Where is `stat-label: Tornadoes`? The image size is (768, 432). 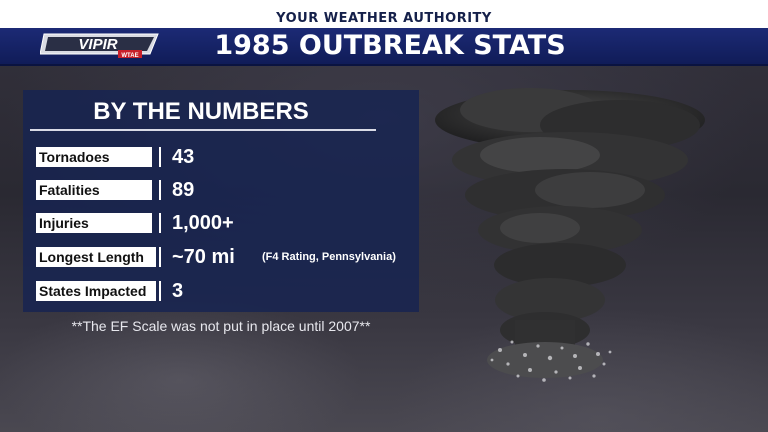
stat-label: Tornadoes is located at coordinates (94, 157).